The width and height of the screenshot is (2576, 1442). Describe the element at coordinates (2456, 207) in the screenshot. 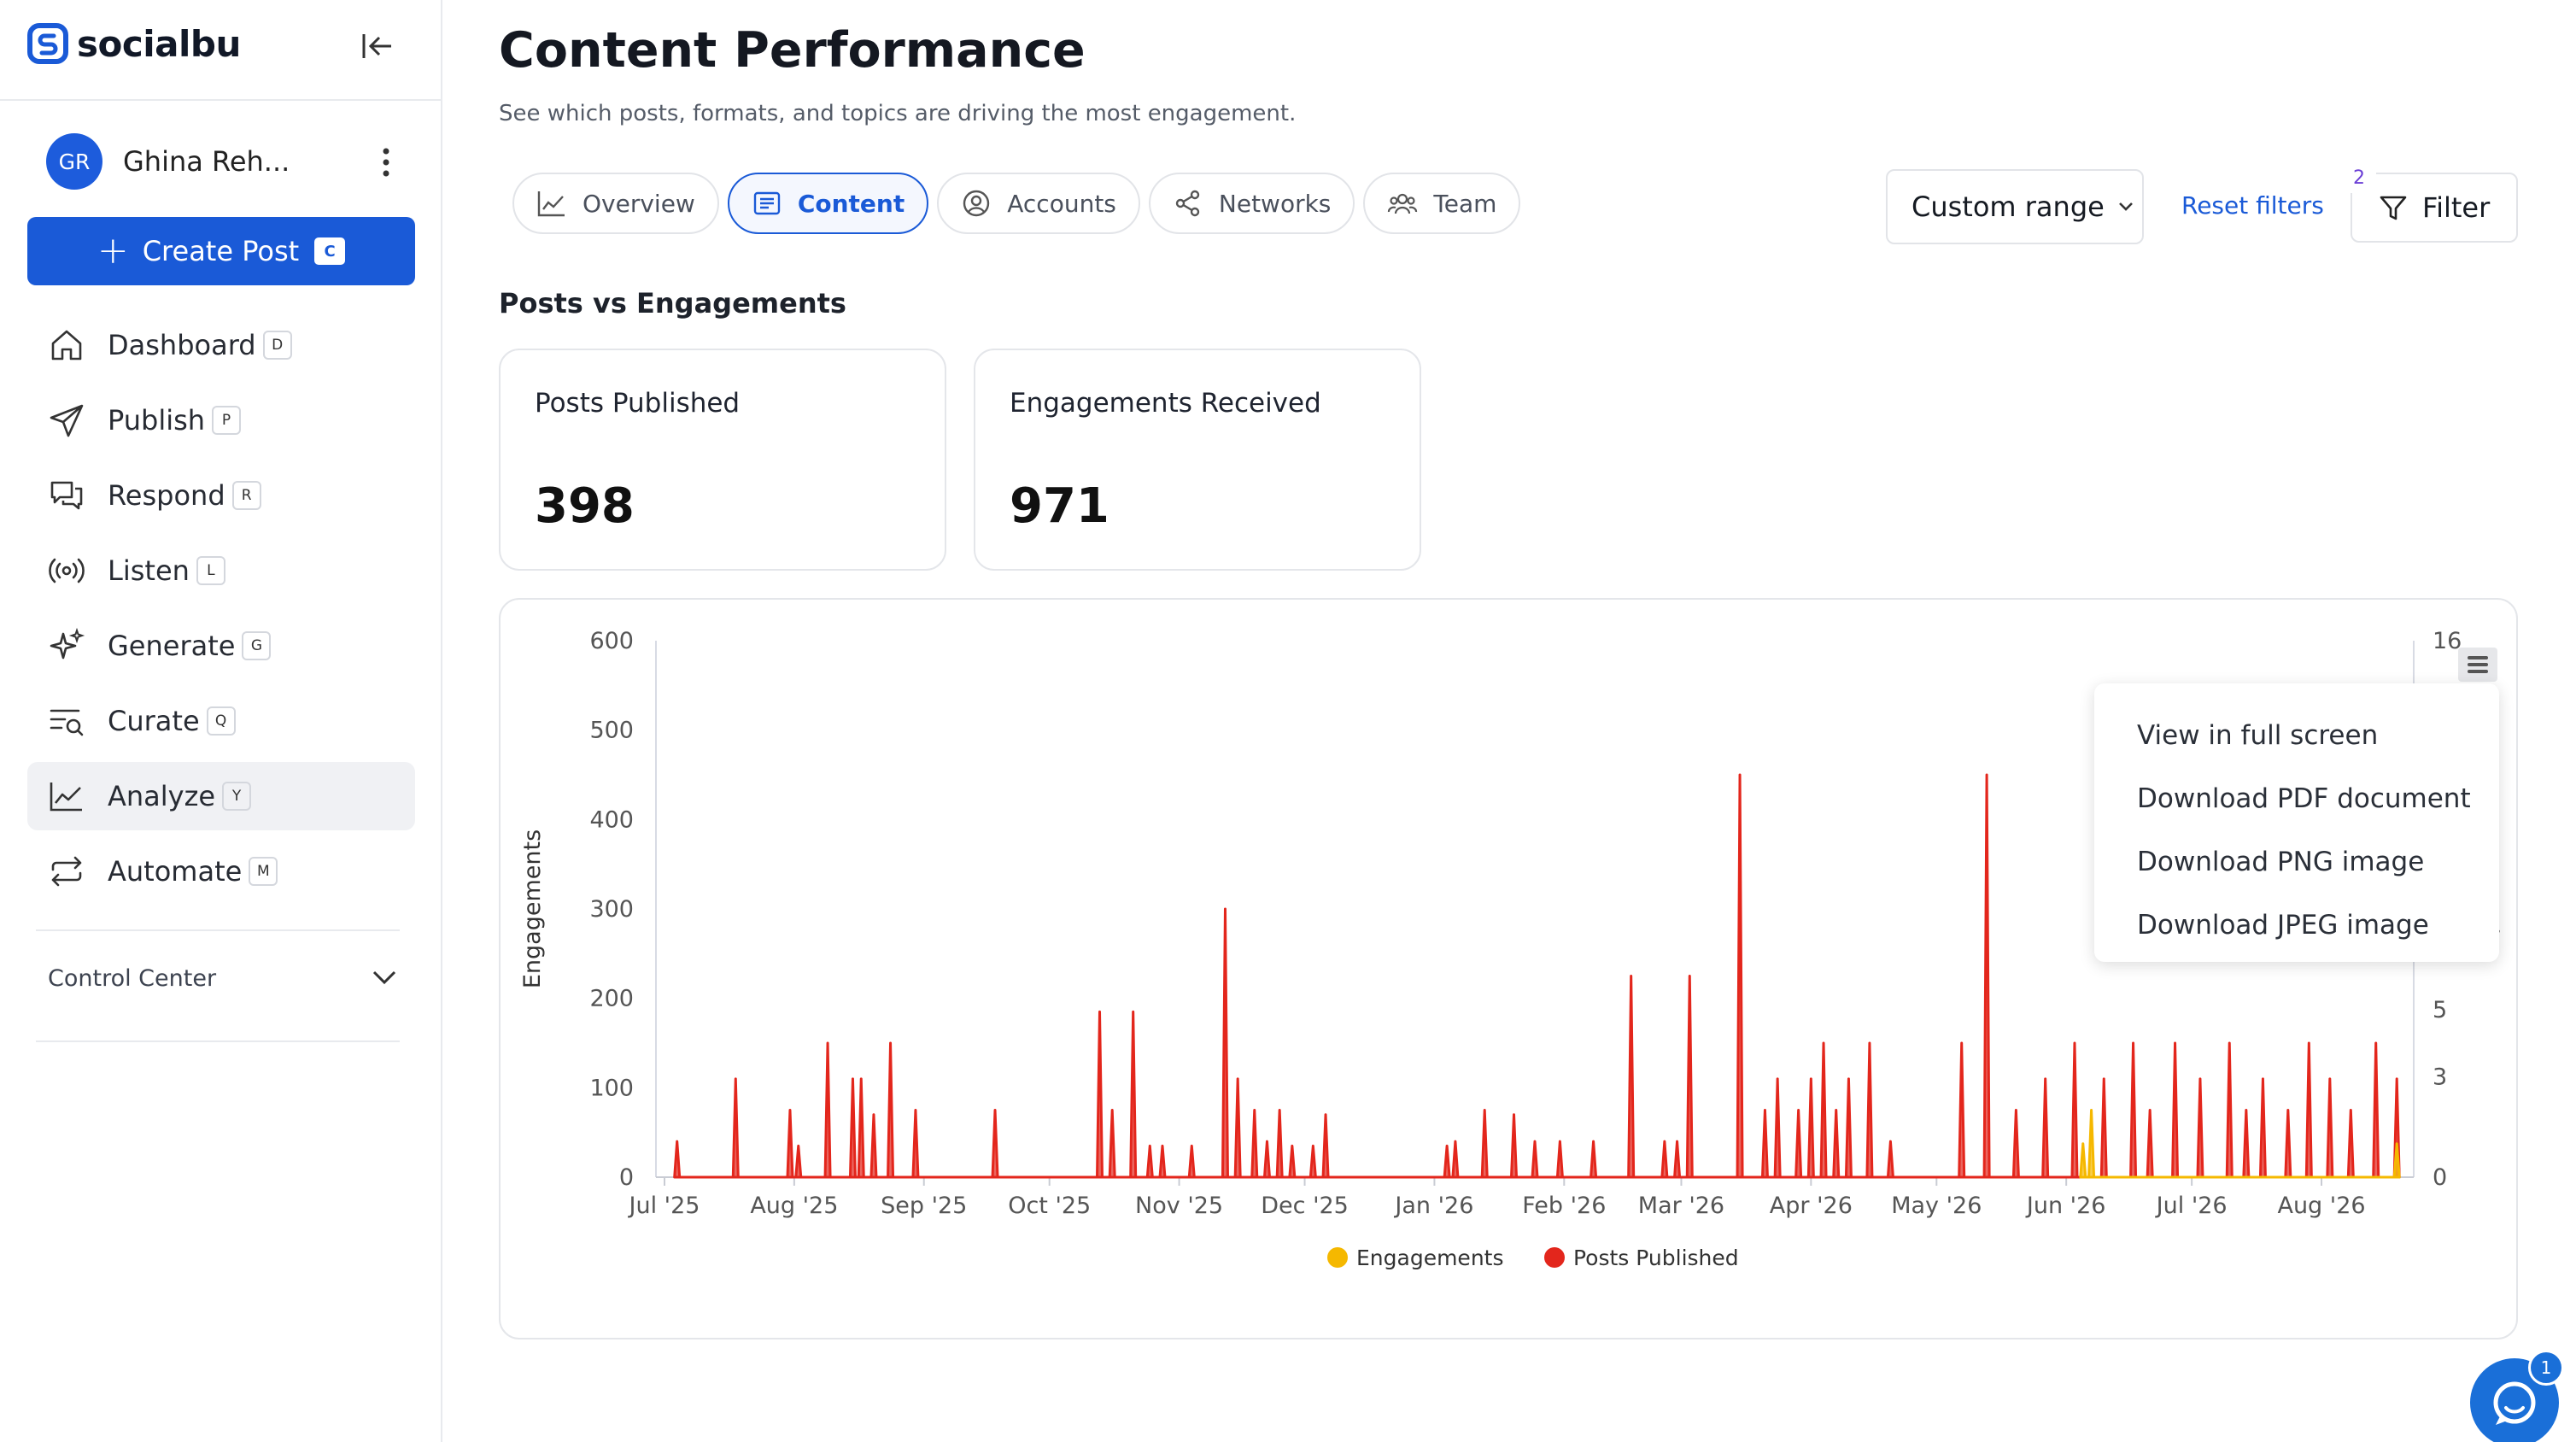

I see `filter-label: Filter` at that location.